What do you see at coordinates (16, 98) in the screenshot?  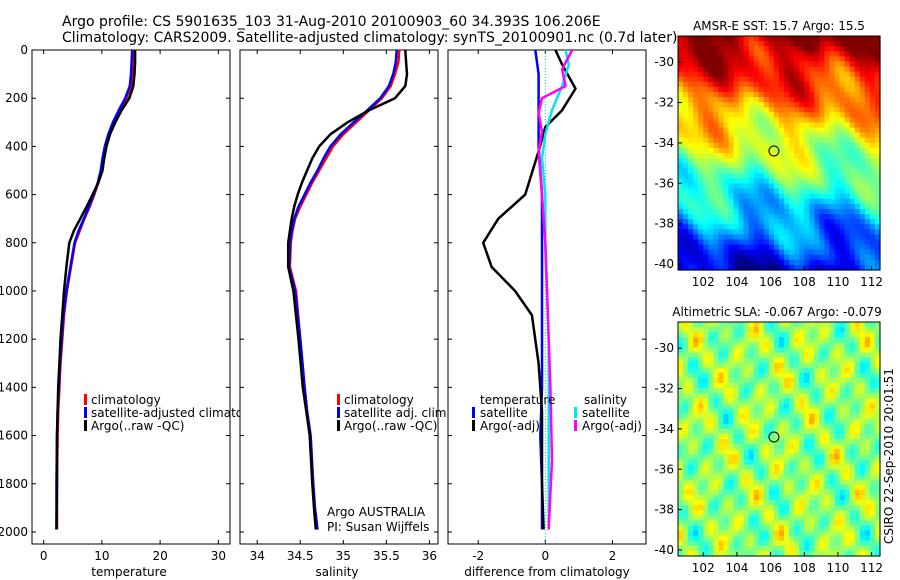 I see `y-tick-label: 200` at bounding box center [16, 98].